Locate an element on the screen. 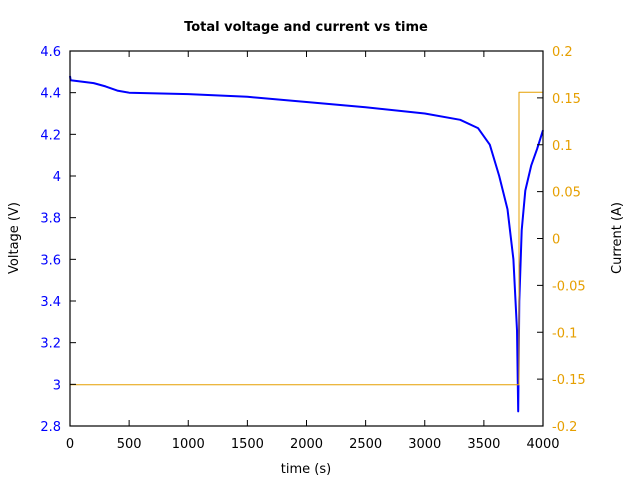 The height and width of the screenshot is (480, 640). y2-tick-label: 0.1 is located at coordinates (562, 146).